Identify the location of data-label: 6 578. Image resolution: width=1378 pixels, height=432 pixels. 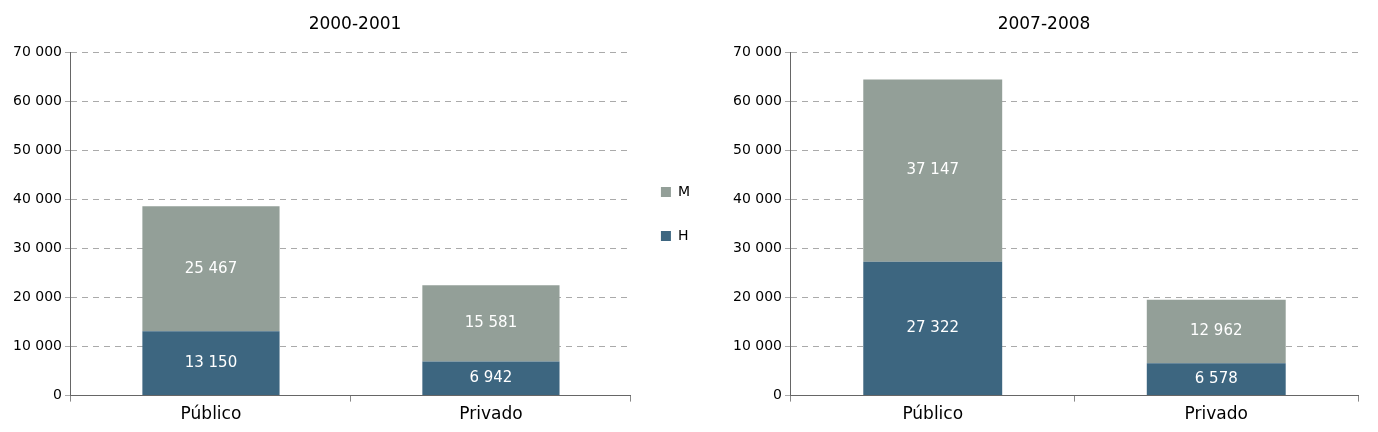
(1216, 378).